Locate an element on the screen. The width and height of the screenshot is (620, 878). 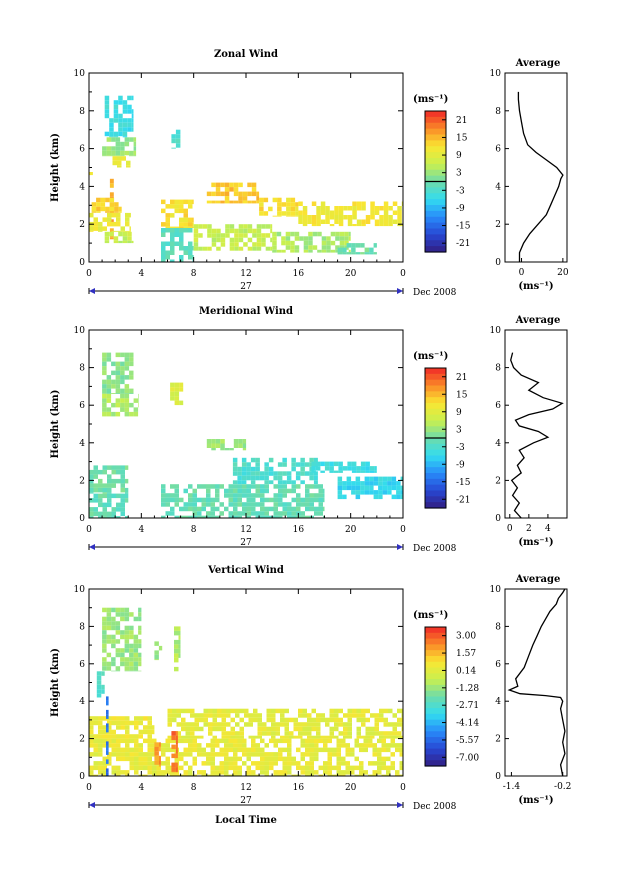
profile-y-tick-label: 4 is located at coordinates (498, 444).